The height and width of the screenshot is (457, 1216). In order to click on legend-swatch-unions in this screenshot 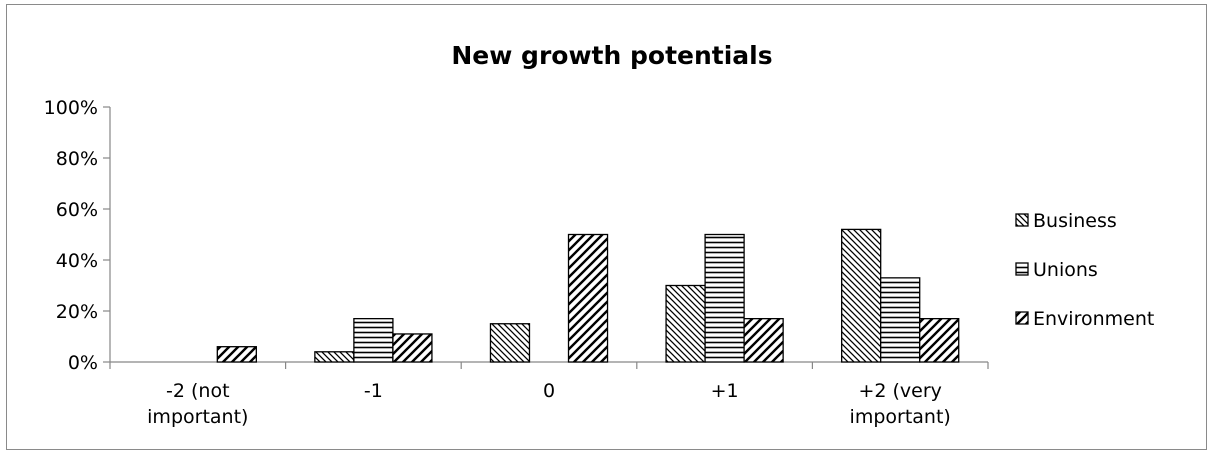, I will do `click(1022, 269)`.